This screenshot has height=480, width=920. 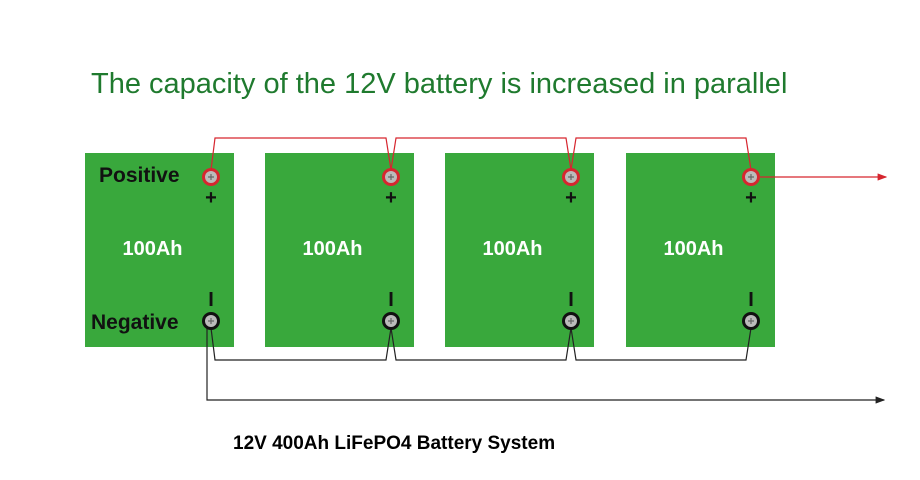 I want to click on battery-4-capacity: 100Ah, so click(x=693, y=249).